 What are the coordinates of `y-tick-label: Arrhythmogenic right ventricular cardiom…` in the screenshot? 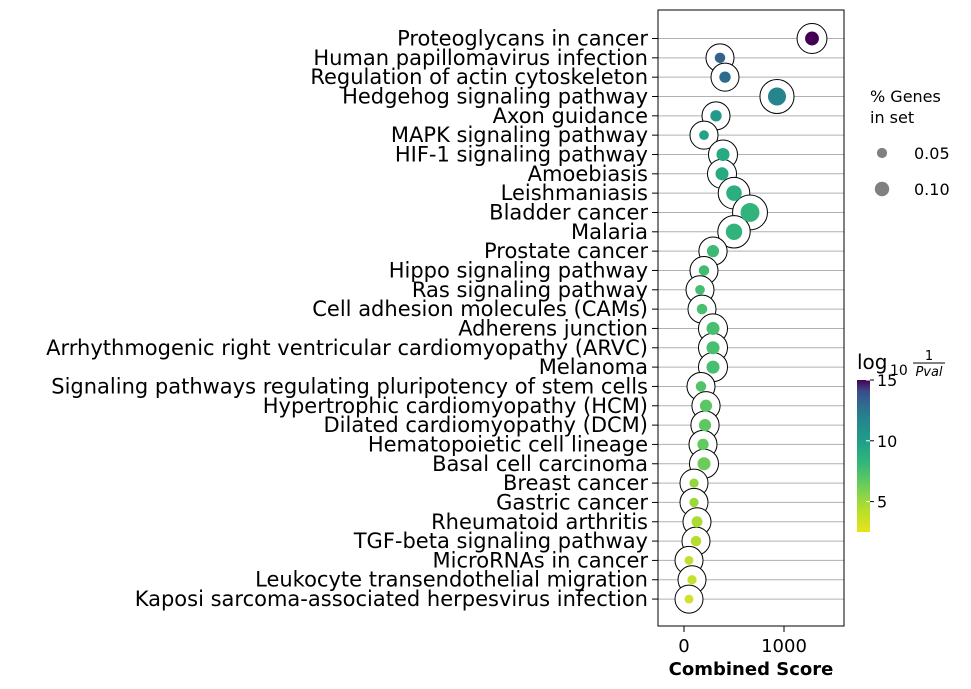 It's located at (347, 348).